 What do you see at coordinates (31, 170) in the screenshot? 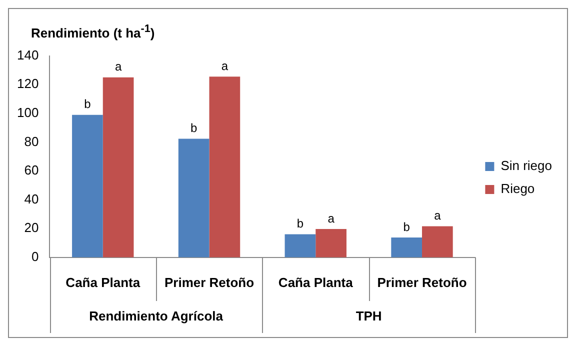
I see `y-tick-label: 60` at bounding box center [31, 170].